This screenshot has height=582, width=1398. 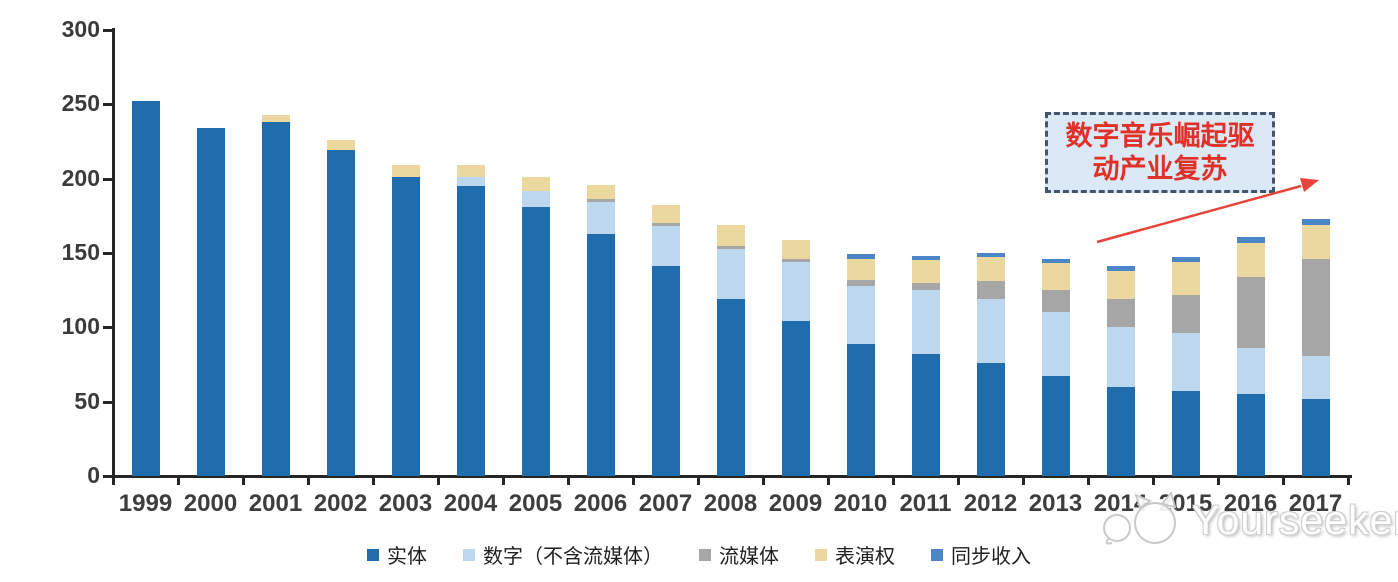 I want to click on bar-segment-2008-表演权, so click(x=730, y=235).